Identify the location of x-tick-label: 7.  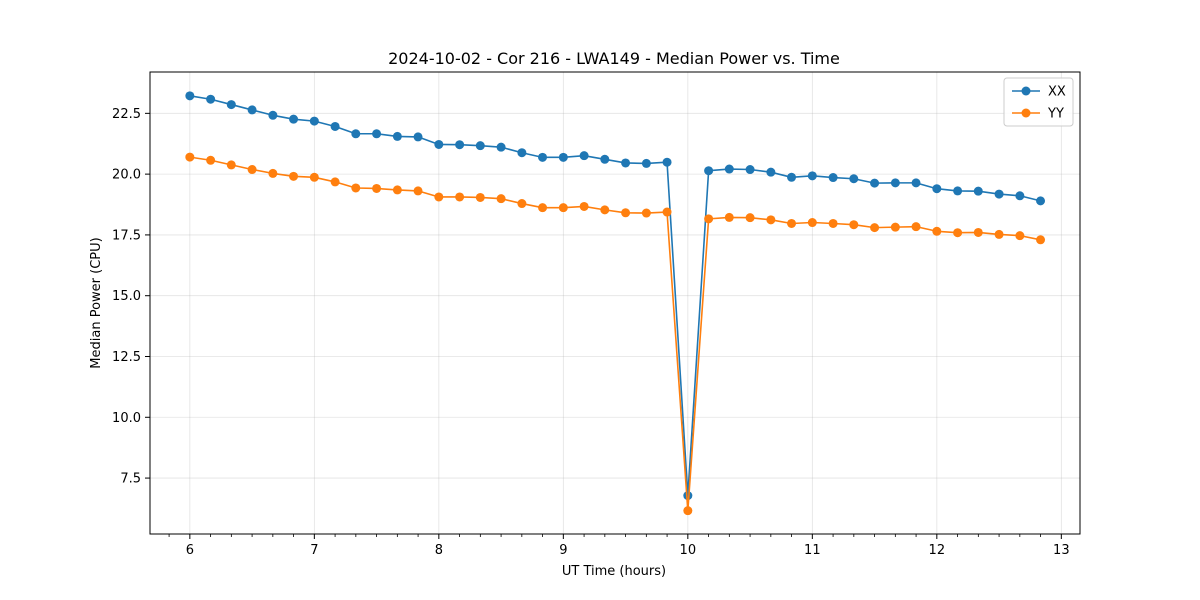
(314, 550).